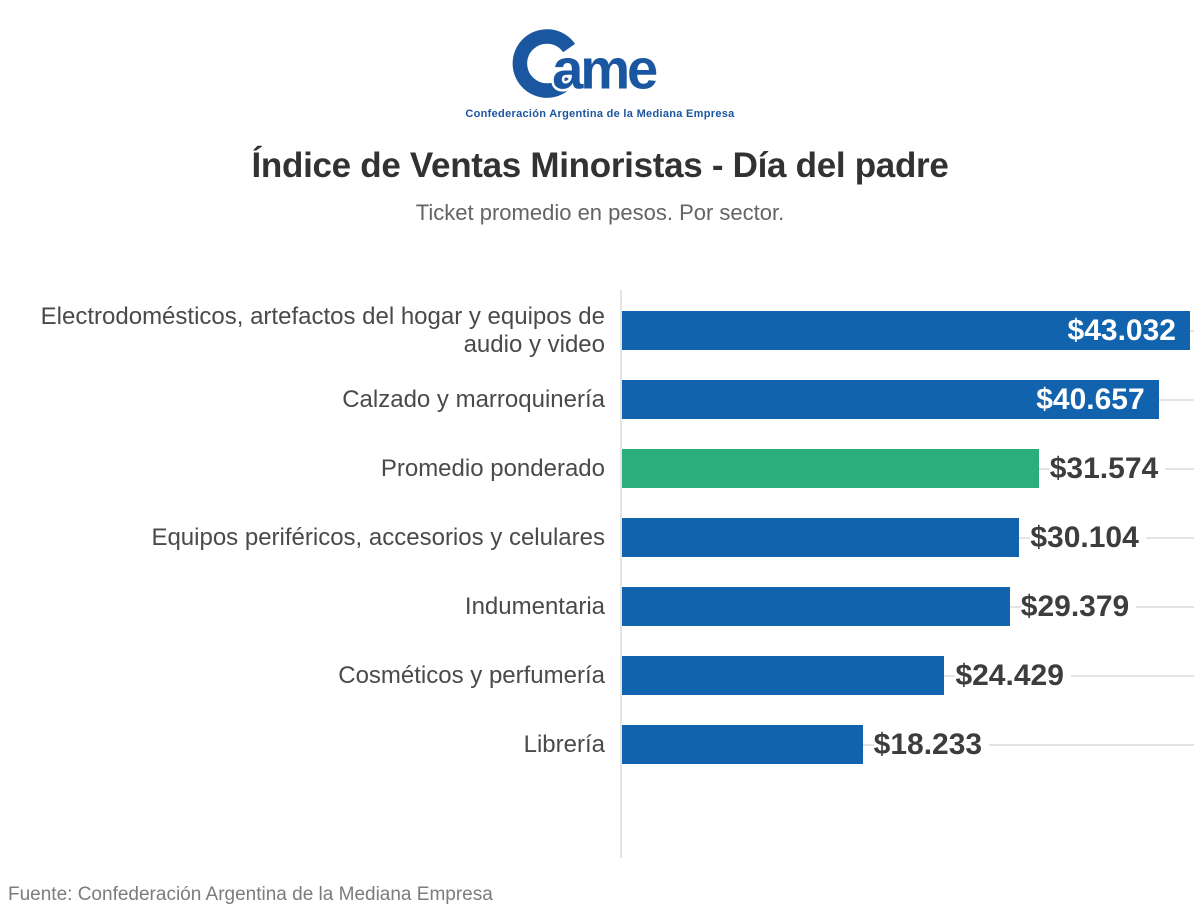 Image resolution: width=1200 pixels, height=917 pixels. What do you see at coordinates (1121, 330) in the screenshot?
I see `value-label: $43.032` at bounding box center [1121, 330].